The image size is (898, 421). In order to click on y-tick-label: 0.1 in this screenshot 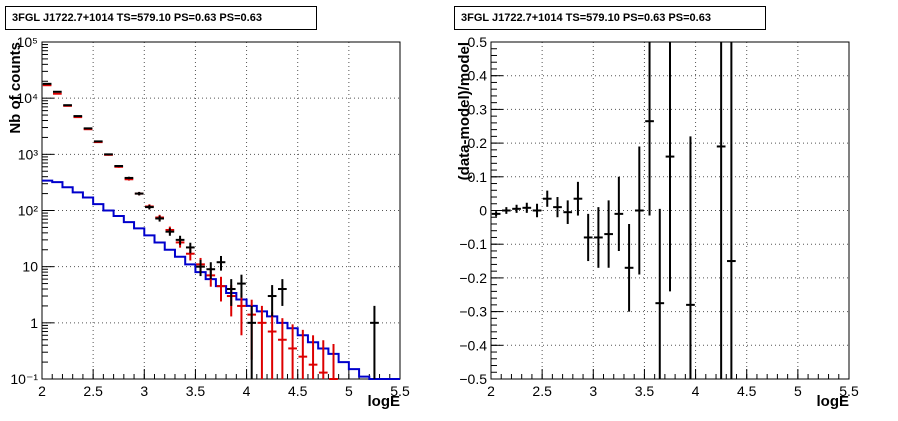, I will do `click(478, 177)`.